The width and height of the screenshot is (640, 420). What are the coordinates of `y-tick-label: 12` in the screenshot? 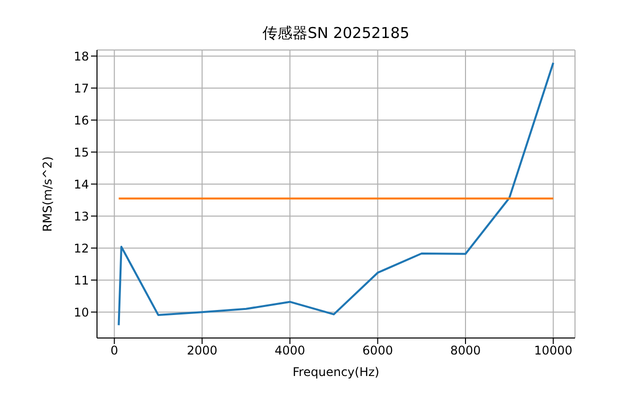 It's located at (81, 248).